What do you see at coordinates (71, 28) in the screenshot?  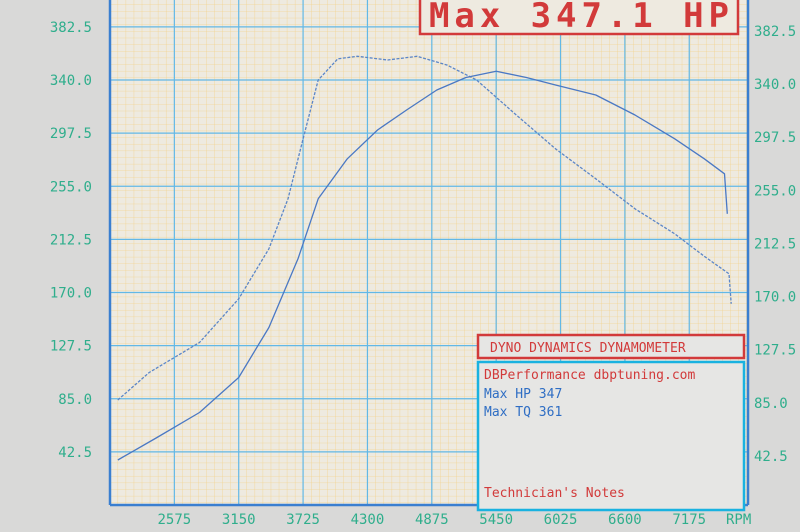 I see `y-tick-label-left: 382.5` at bounding box center [71, 28].